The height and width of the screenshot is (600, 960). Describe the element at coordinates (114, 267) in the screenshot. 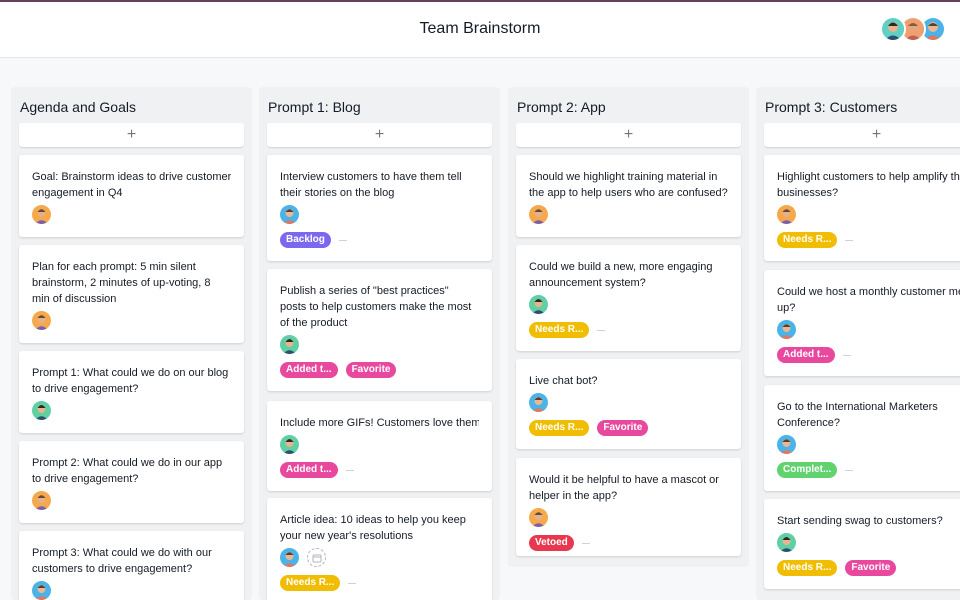

I see `task-name-line: Plan for each prompt: 5 min silent` at that location.